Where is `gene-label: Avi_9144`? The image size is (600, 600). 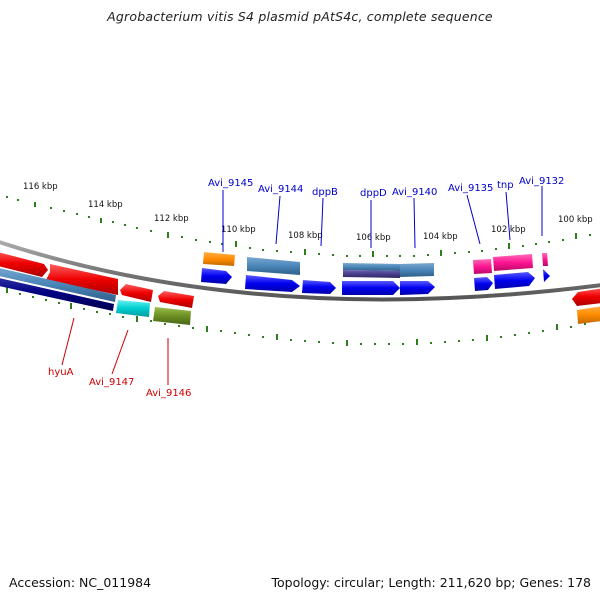
gene-label: Avi_9144 is located at coordinates (280, 189).